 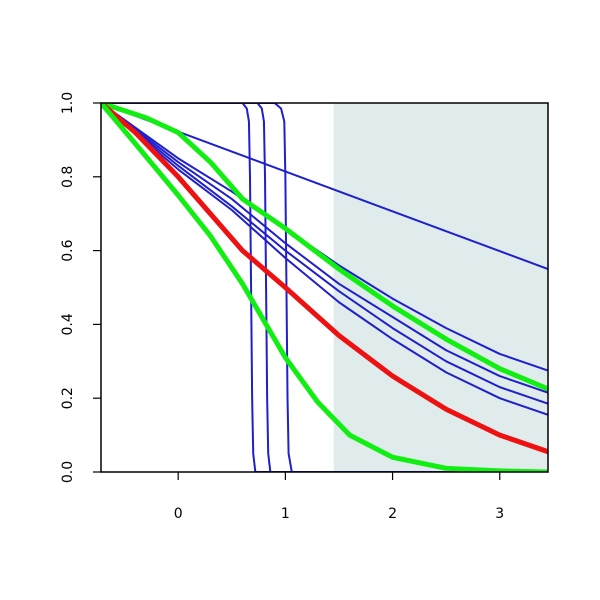 I want to click on x-tick-label: 0, so click(x=178, y=514).